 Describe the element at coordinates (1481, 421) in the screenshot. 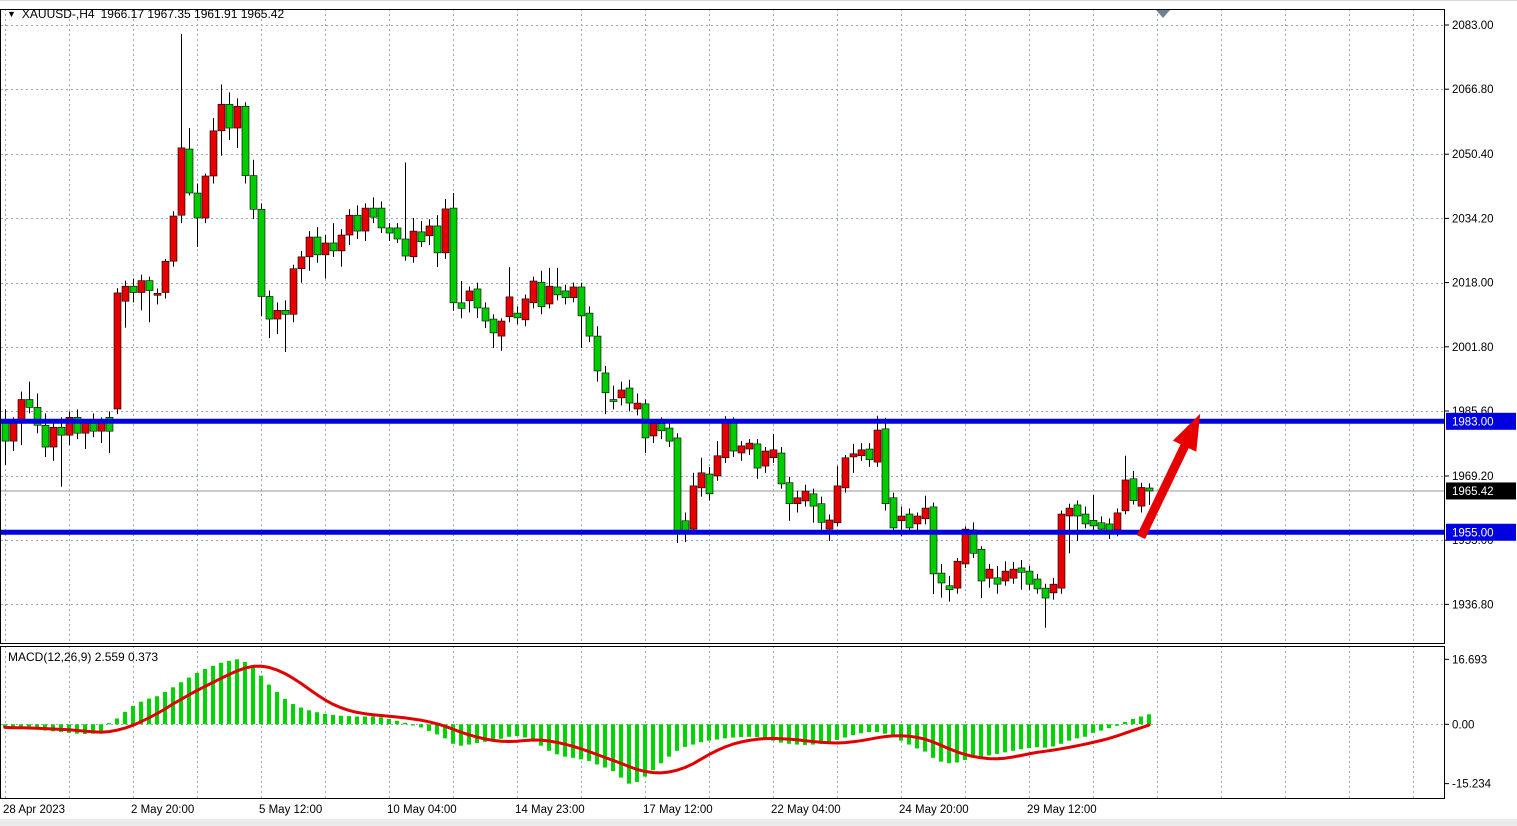

I see `resistance-price-badge-bg` at that location.